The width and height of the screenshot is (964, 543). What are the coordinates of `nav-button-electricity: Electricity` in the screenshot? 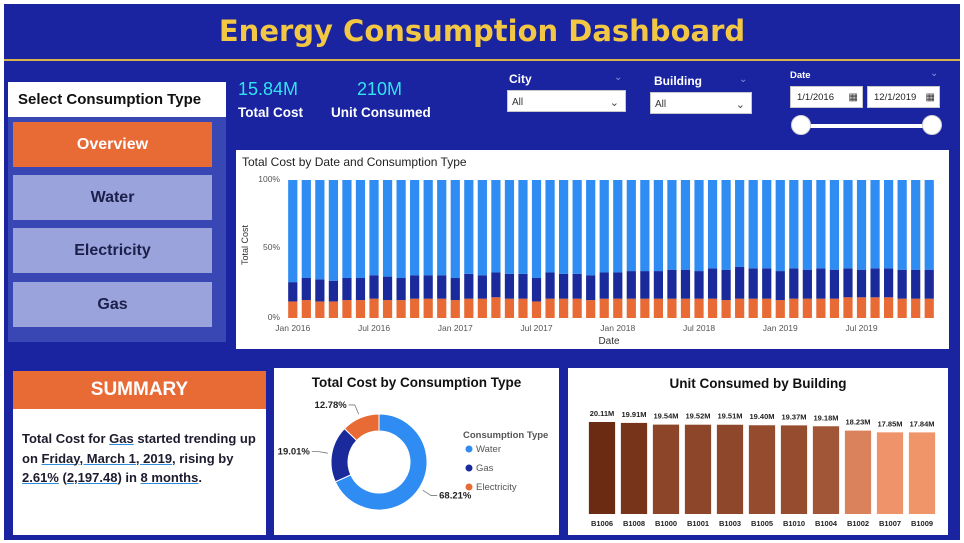 It's located at (112, 250).